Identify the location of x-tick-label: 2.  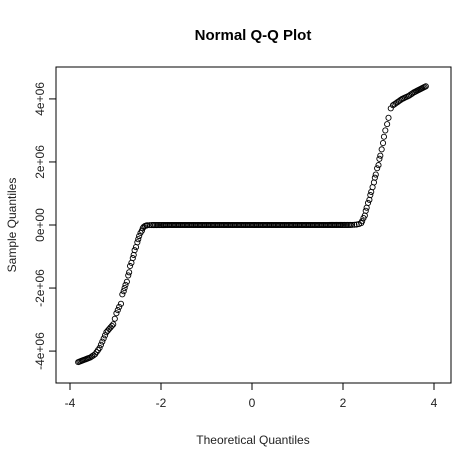
(343, 403).